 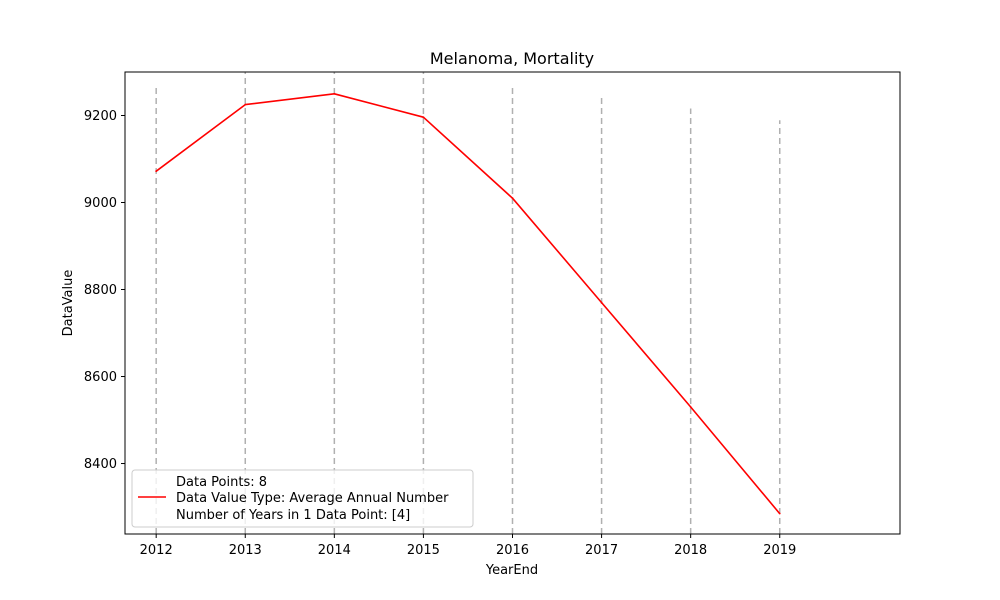 I want to click on y-tick-label-1: 8600, so click(x=100, y=377).